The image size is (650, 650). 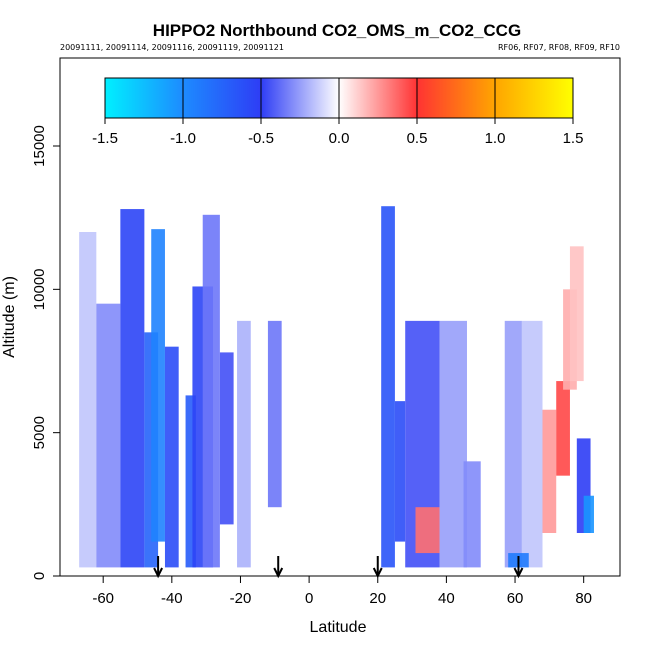 What do you see at coordinates (261, 138) in the screenshot?
I see `colorbar-tick-label: -0.5` at bounding box center [261, 138].